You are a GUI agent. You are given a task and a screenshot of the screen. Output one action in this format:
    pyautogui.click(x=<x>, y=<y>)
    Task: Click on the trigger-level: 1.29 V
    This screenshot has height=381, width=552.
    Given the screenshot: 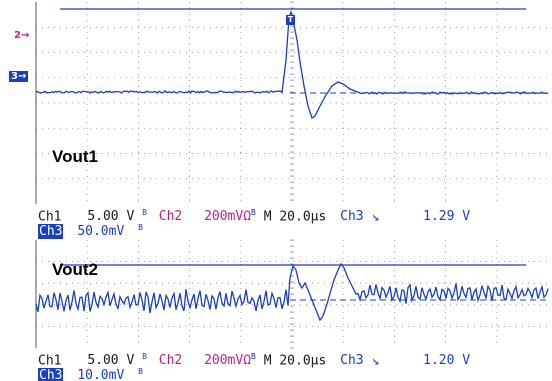 What is the action you would take?
    pyautogui.click(x=447, y=217)
    